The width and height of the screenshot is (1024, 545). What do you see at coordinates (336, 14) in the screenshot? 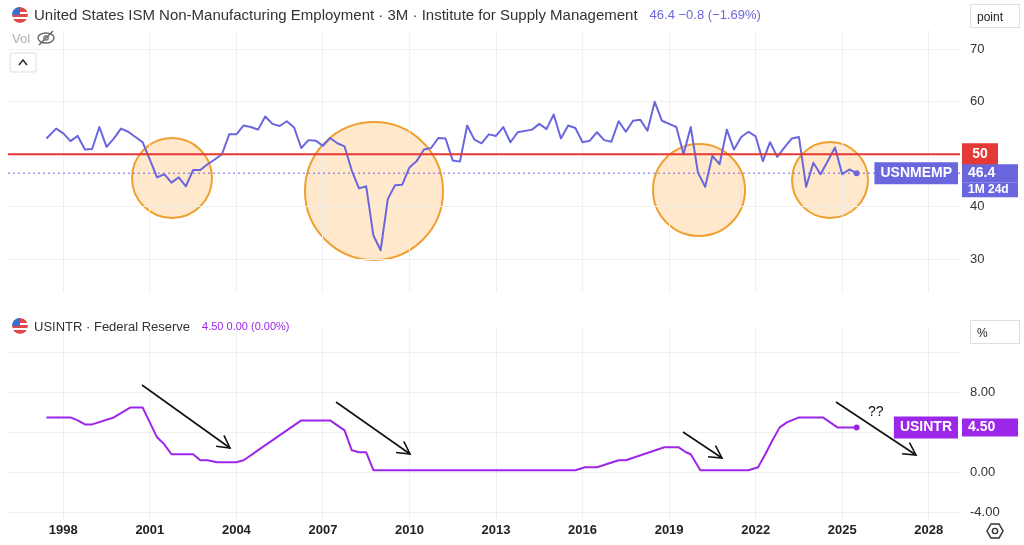
I see `chart-title: United States ISM Non-Manufacturing Employment · 3M · Institute for Supply Management` at bounding box center [336, 14].